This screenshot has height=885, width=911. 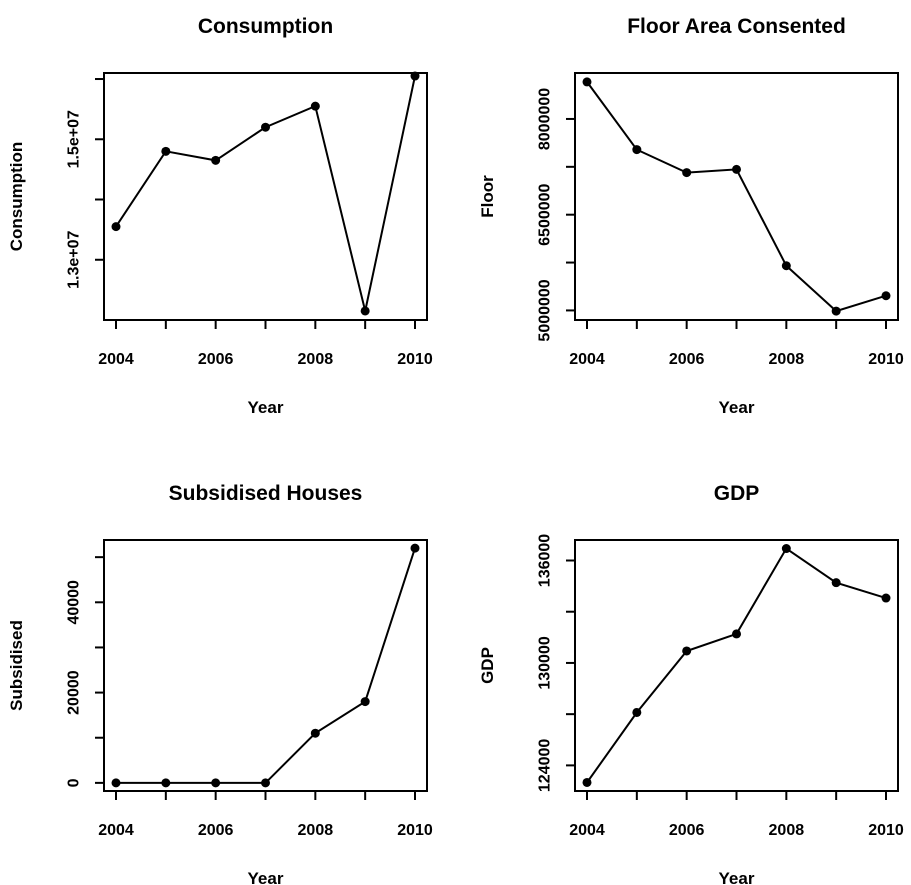 What do you see at coordinates (74, 602) in the screenshot?
I see `y-tick-label: 40000` at bounding box center [74, 602].